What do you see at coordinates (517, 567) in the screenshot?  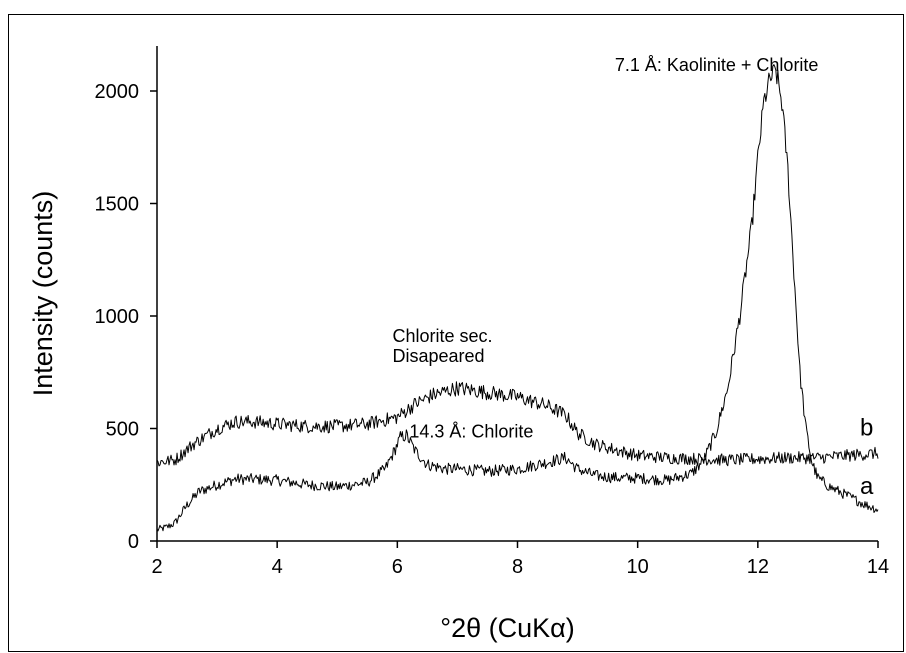 I see `x-tick-label: 8` at bounding box center [517, 567].